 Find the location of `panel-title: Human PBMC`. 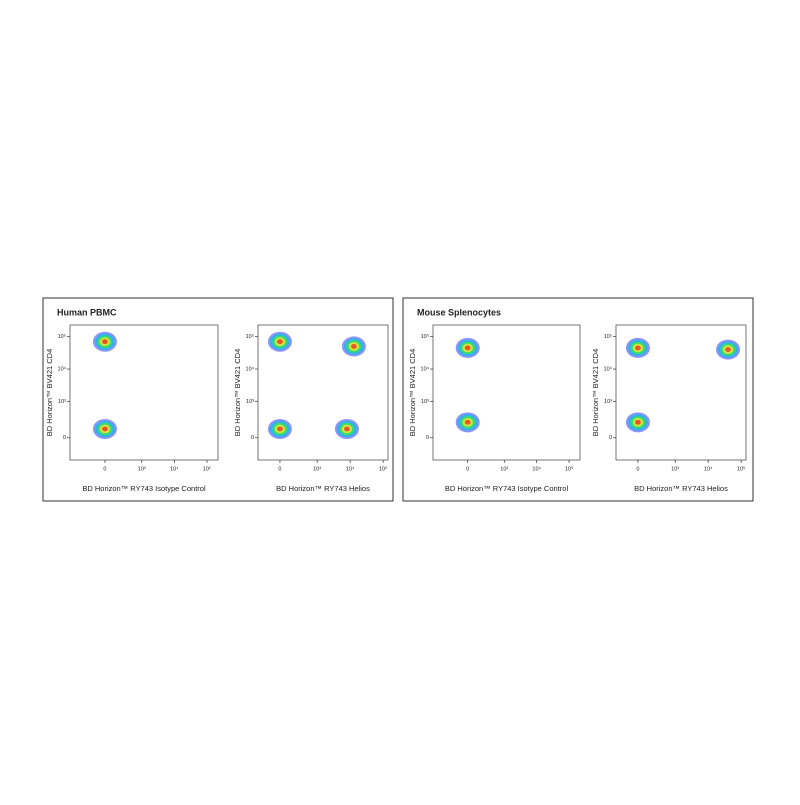

panel-title: Human PBMC is located at coordinates (87, 312).